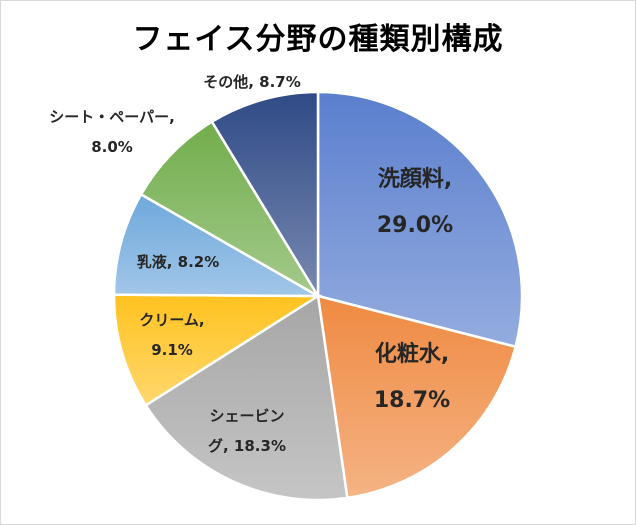 The image size is (636, 525). I want to click on data-label-3: シェービング, 18.3%, so click(247, 431).